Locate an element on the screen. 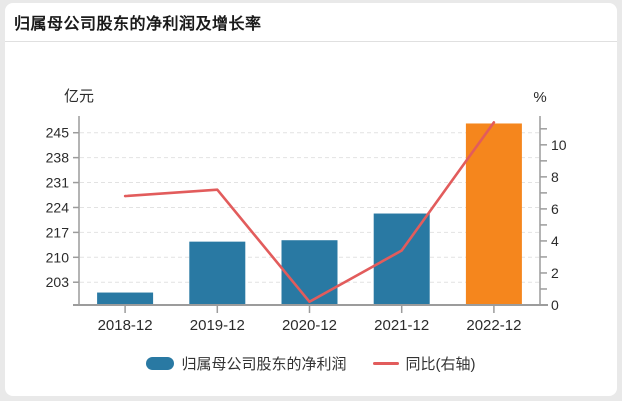  left-axis-tick-label: 231 is located at coordinates (58, 183).